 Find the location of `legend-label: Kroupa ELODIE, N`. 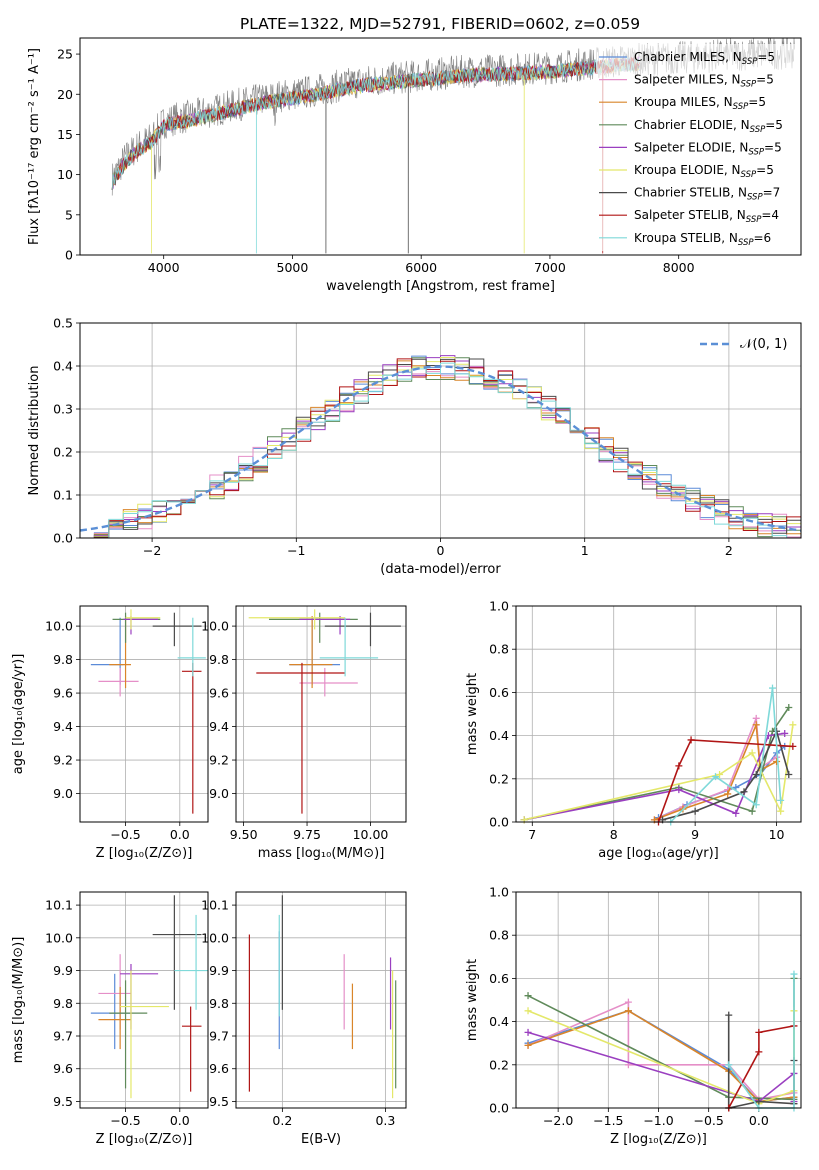

legend-label: Kroupa ELODIE, N is located at coordinates (687, 170).